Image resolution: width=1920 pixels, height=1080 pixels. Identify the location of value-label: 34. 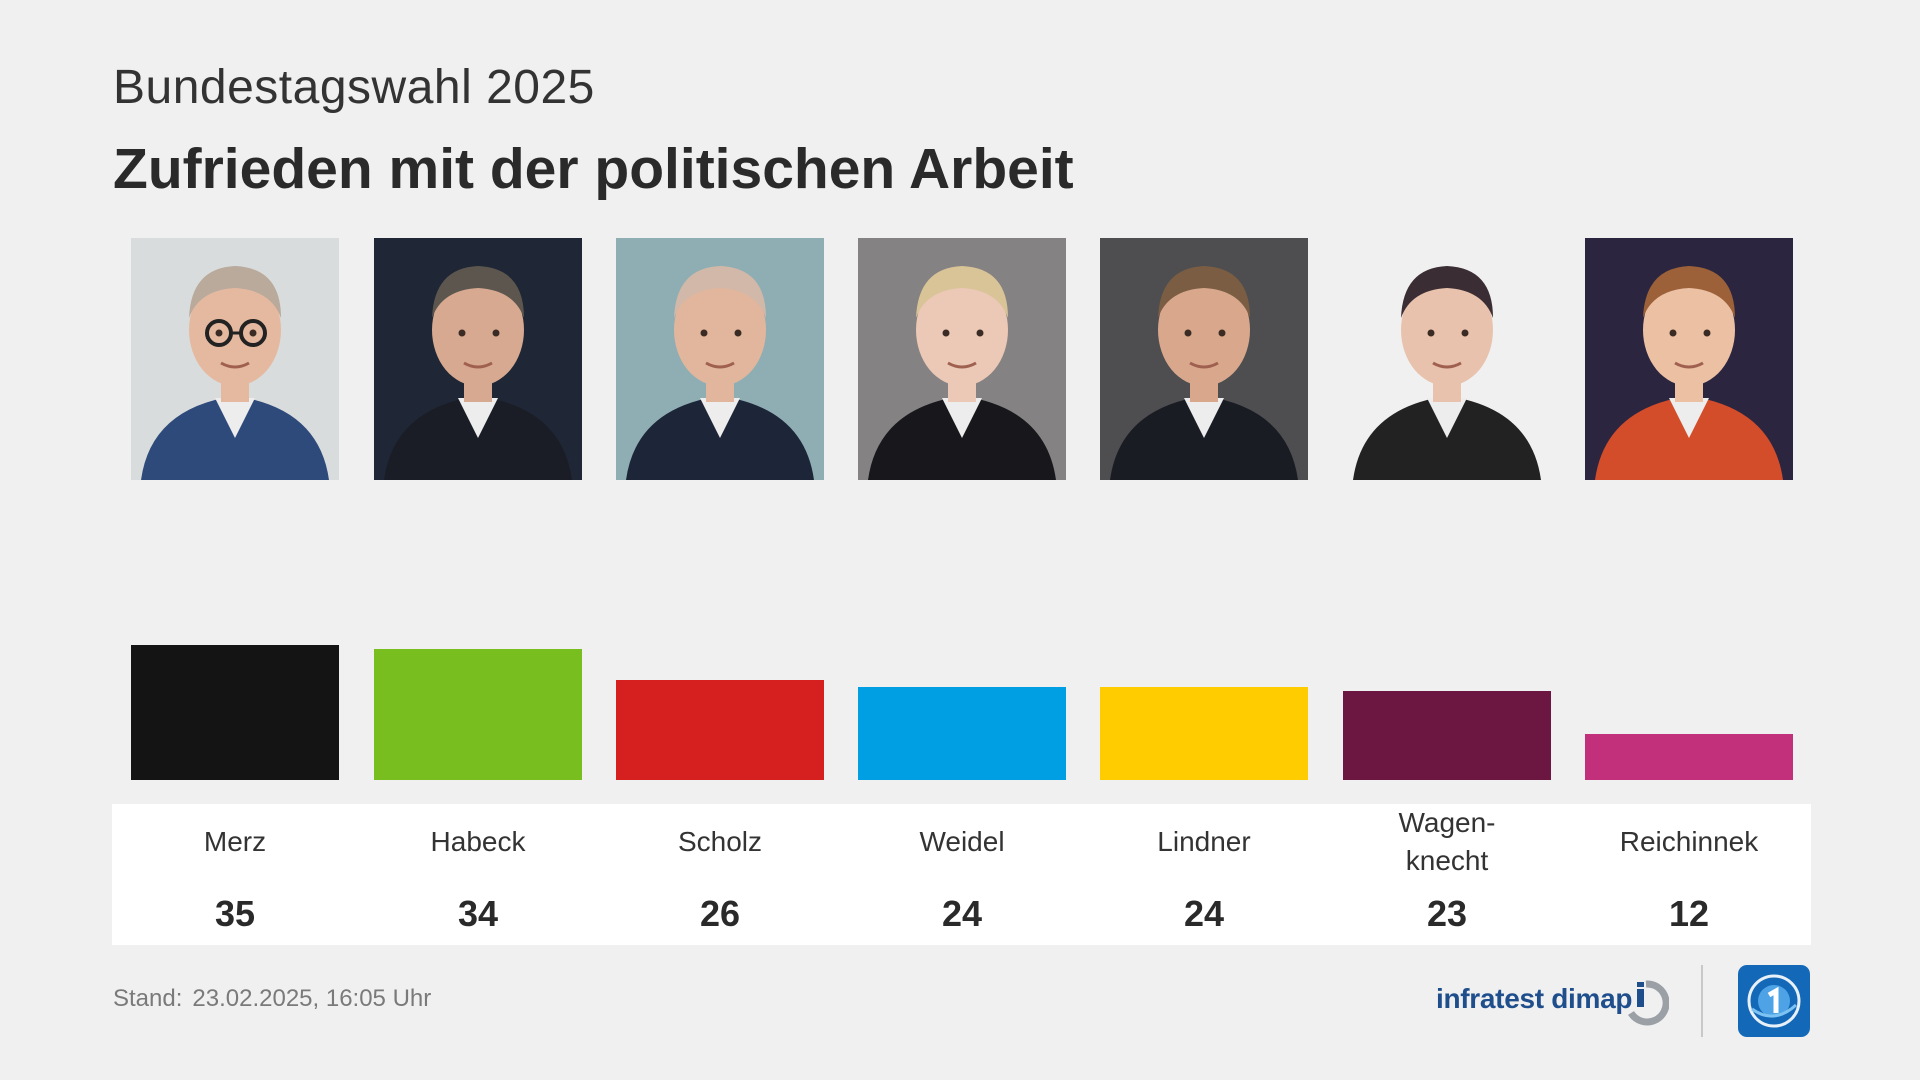
(478, 913).